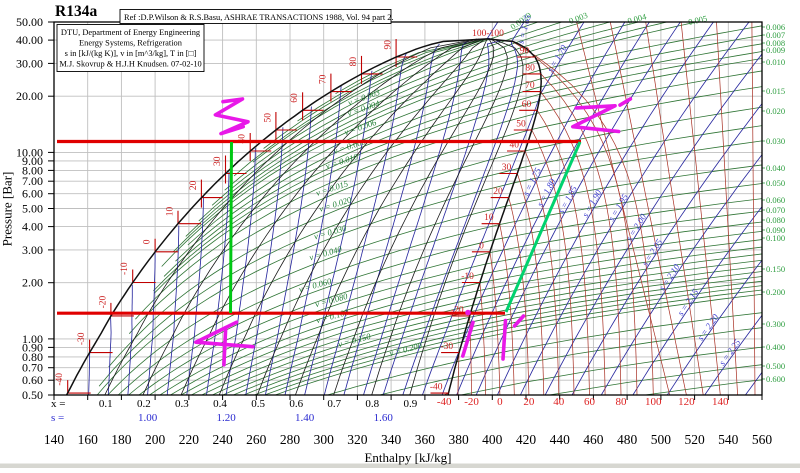 The height and width of the screenshot is (473, 800). I want to click on svg-text: 1.20, so click(226, 418).